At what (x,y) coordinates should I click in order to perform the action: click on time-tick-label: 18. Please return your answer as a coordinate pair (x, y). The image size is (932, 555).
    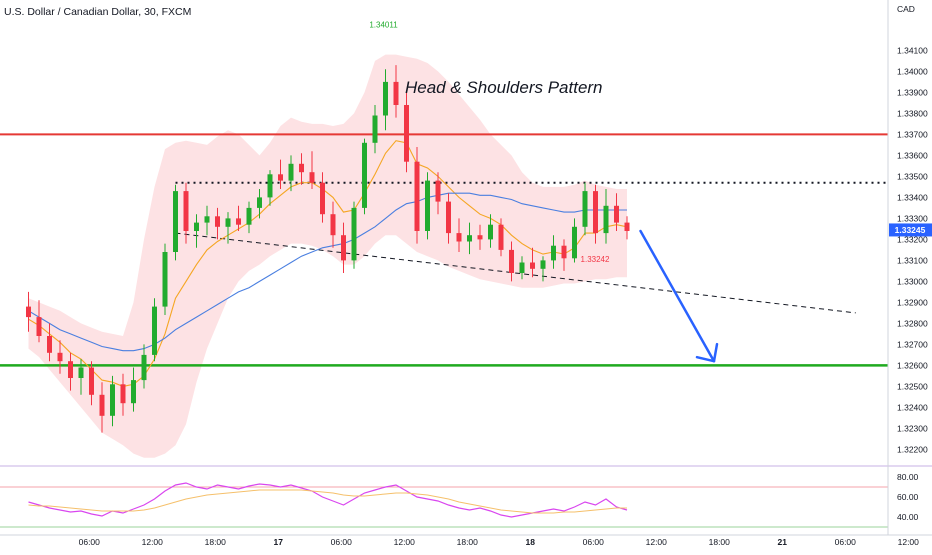
    Looking at the image, I should click on (531, 542).